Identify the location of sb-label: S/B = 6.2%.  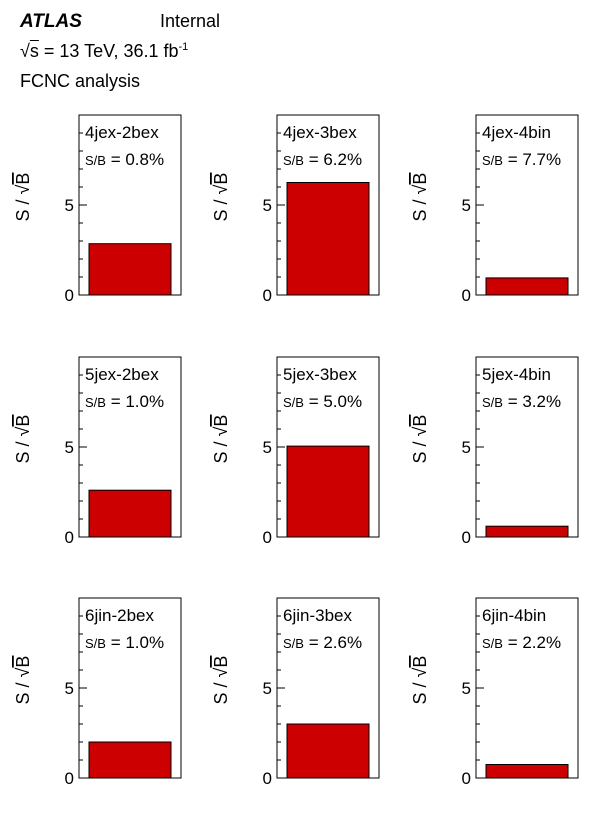
(322, 159).